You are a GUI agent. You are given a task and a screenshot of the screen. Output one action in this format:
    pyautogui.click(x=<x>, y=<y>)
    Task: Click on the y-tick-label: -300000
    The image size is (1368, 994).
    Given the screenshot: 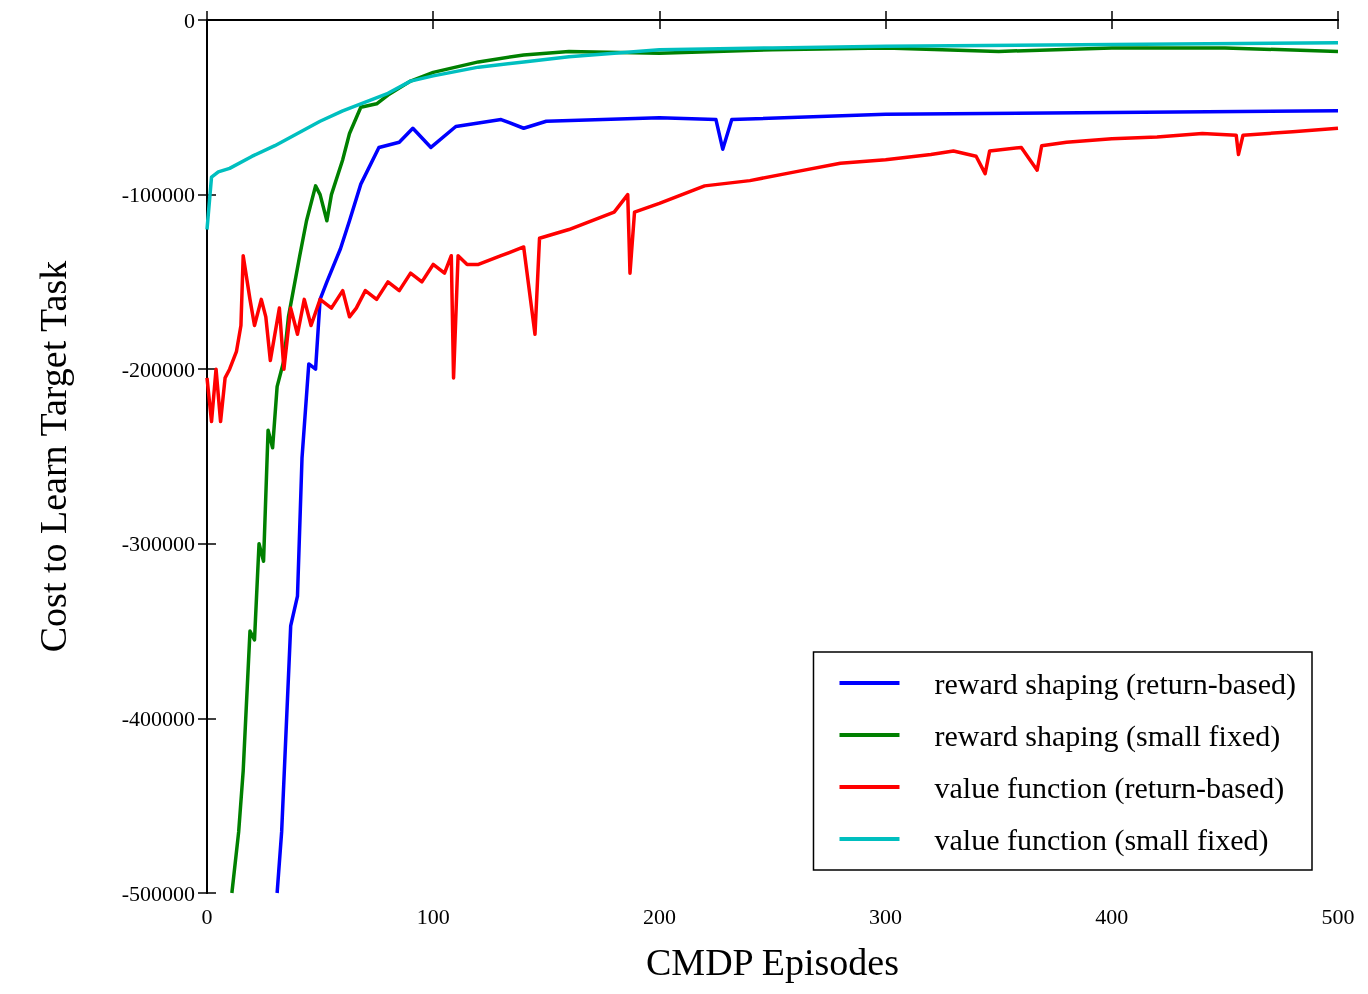 What is the action you would take?
    pyautogui.click(x=158, y=544)
    